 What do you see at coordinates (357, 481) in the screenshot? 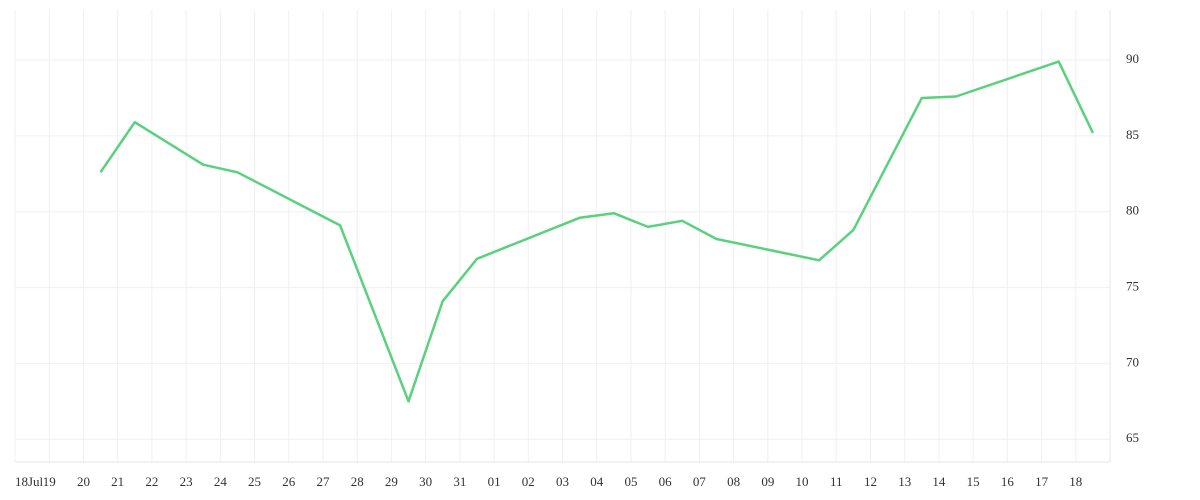
I see `x-tick-label: 28` at bounding box center [357, 481].